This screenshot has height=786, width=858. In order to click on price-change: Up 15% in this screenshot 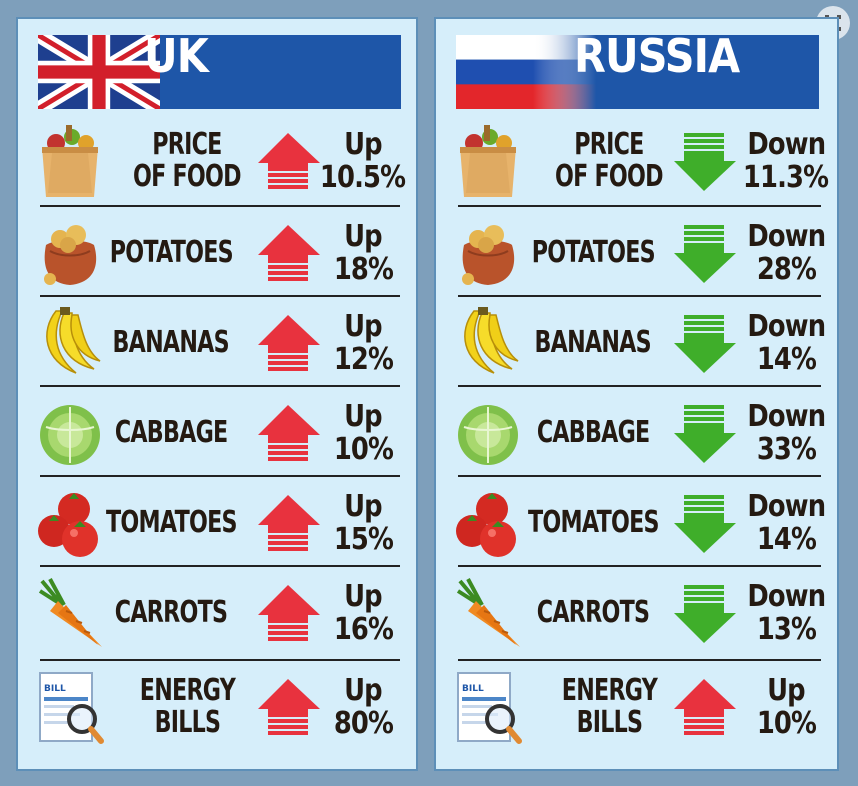, I will do `click(363, 523)`.